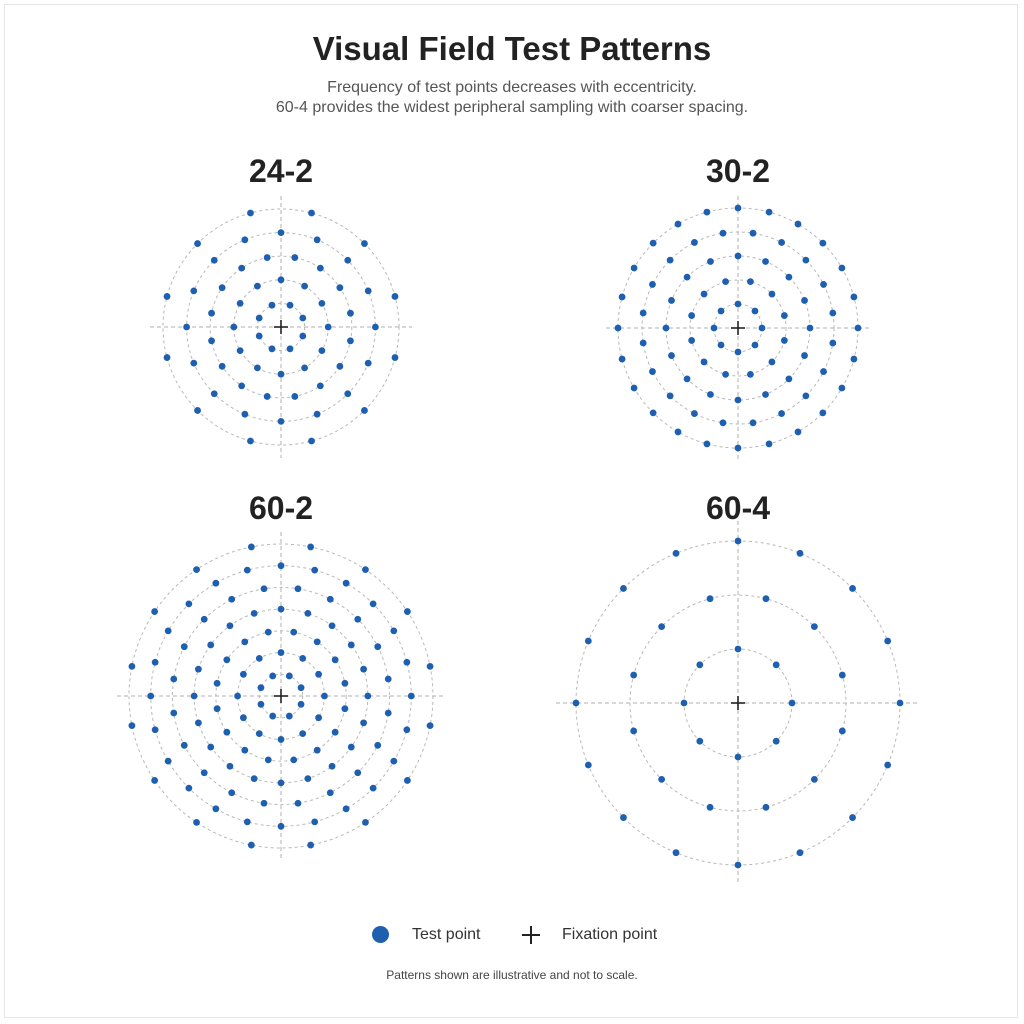  I want to click on pattern-label-24-2: 24-2, so click(281, 171).